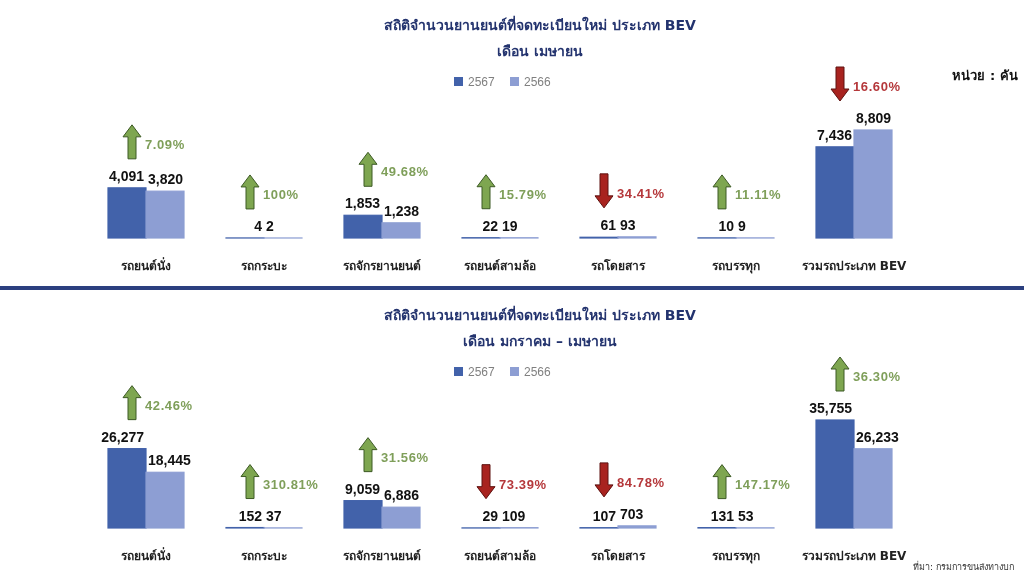  What do you see at coordinates (250, 515) in the screenshot?
I see `data-label: 152` at bounding box center [250, 515].